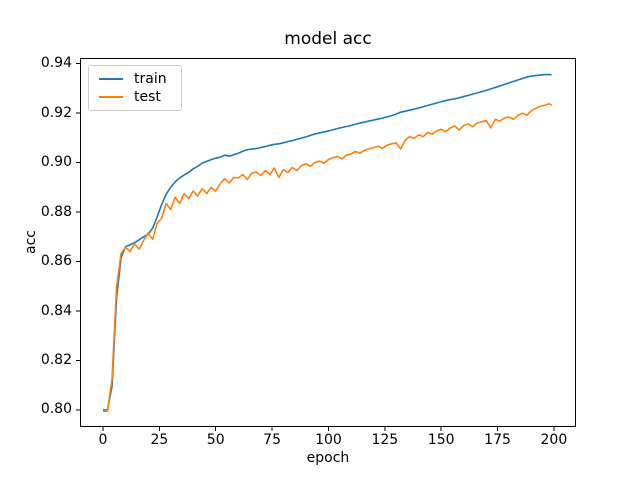  Describe the element at coordinates (111, 79) in the screenshot. I see `train-line-swatch` at that location.